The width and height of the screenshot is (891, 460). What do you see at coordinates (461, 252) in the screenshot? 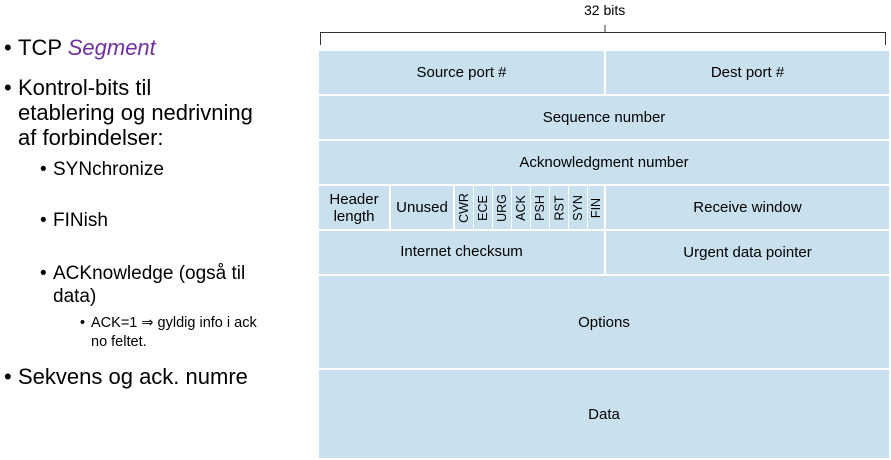
I see `checksum-field: Internet checksum` at bounding box center [461, 252].